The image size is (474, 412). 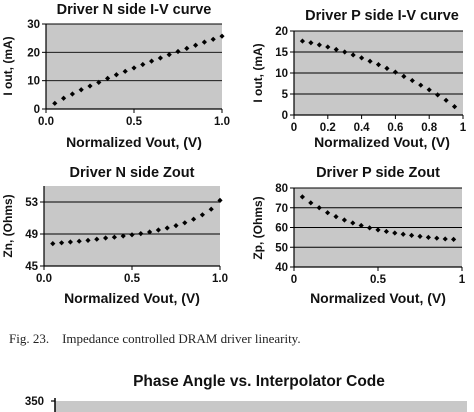 I want to click on chart-title: Driver N side Zout, so click(x=132, y=173).